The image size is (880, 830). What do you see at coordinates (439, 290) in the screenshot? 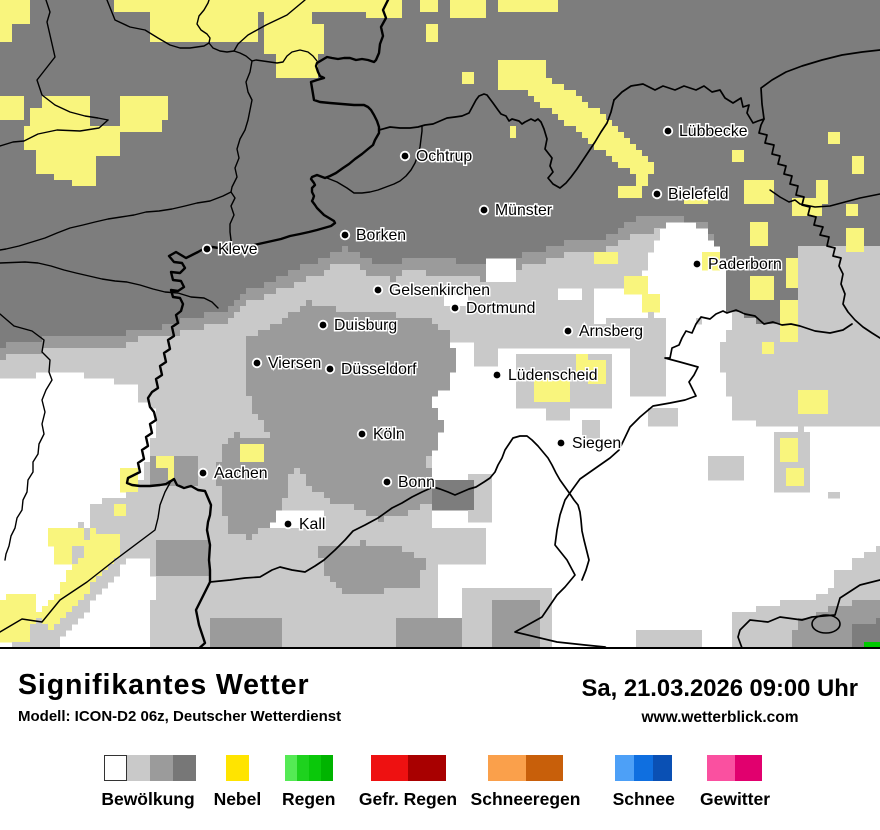
I see `svg-text: Gelsenkirchen` at bounding box center [439, 290].